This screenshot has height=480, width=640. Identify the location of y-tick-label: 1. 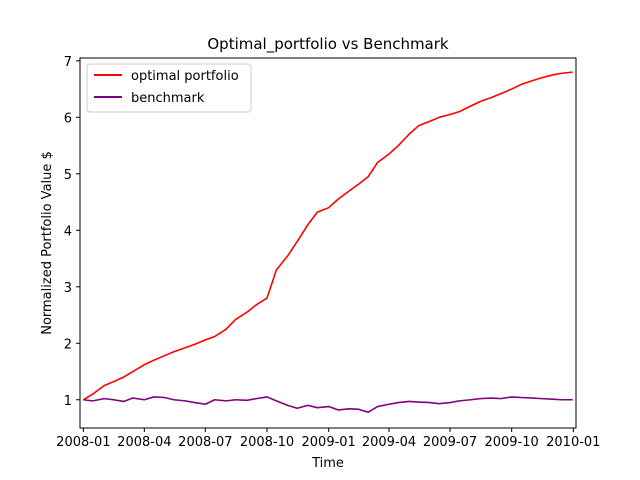
(68, 401).